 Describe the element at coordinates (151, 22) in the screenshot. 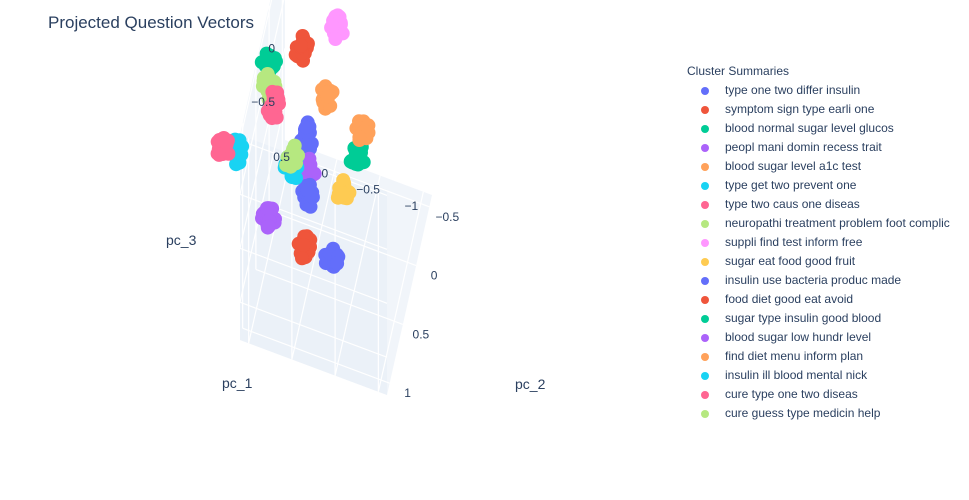

I see `chart-title: Projected Question Vectors` at that location.